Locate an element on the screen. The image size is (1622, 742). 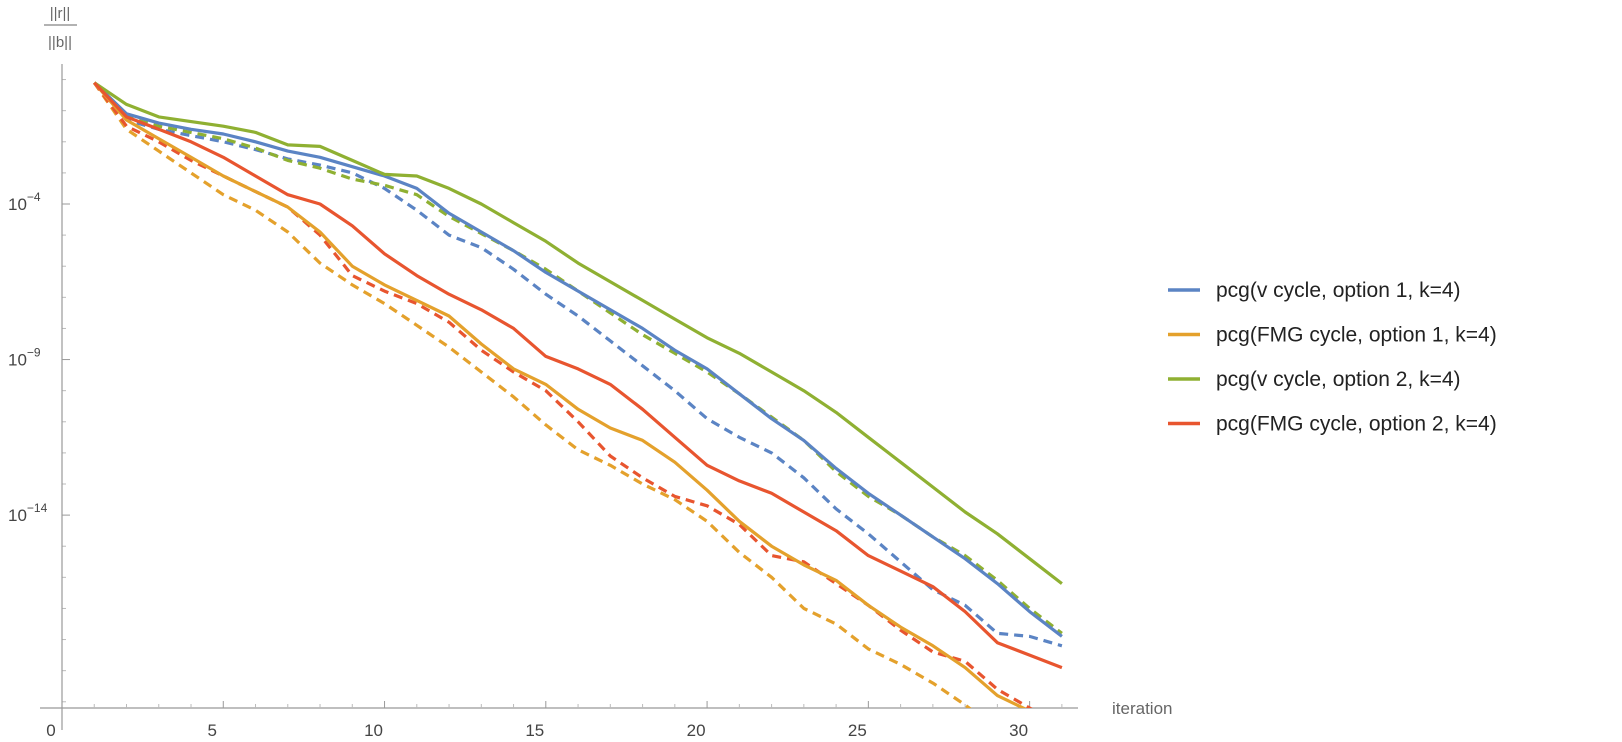
x-tick-label: 10 is located at coordinates (373, 730).